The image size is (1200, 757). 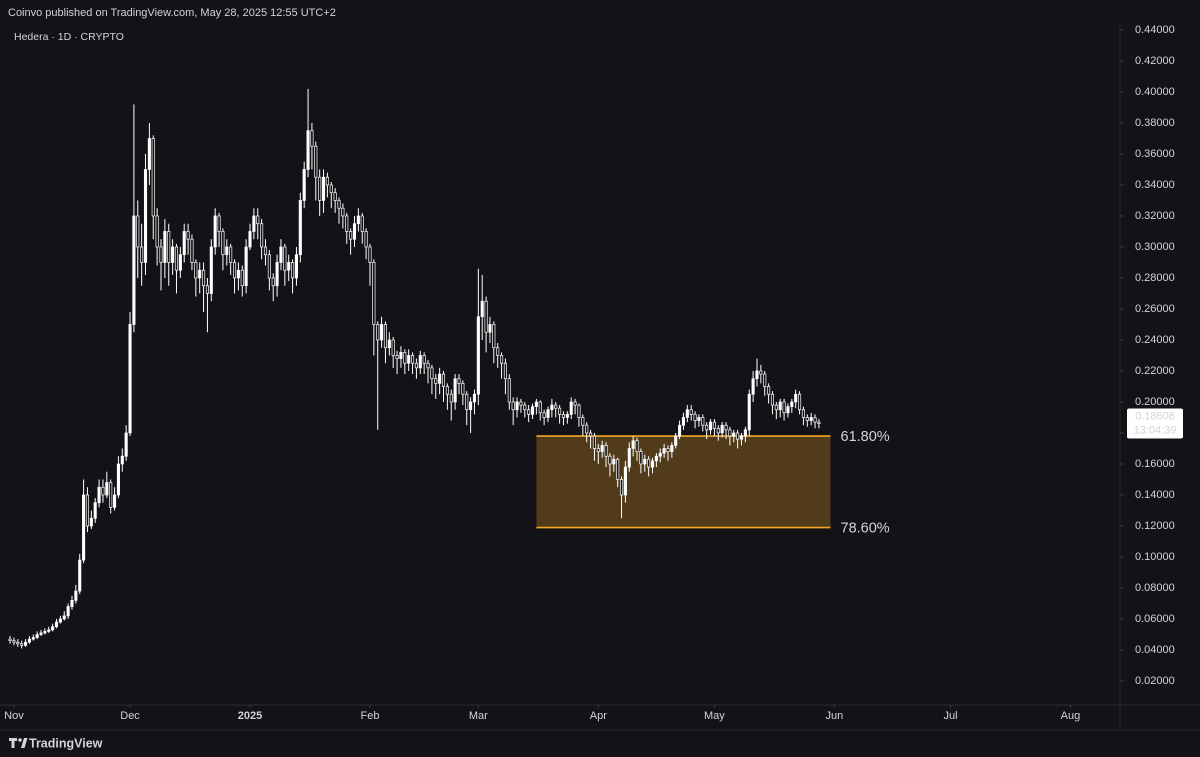 What do you see at coordinates (130, 716) in the screenshot?
I see `x-tick-label: Dec` at bounding box center [130, 716].